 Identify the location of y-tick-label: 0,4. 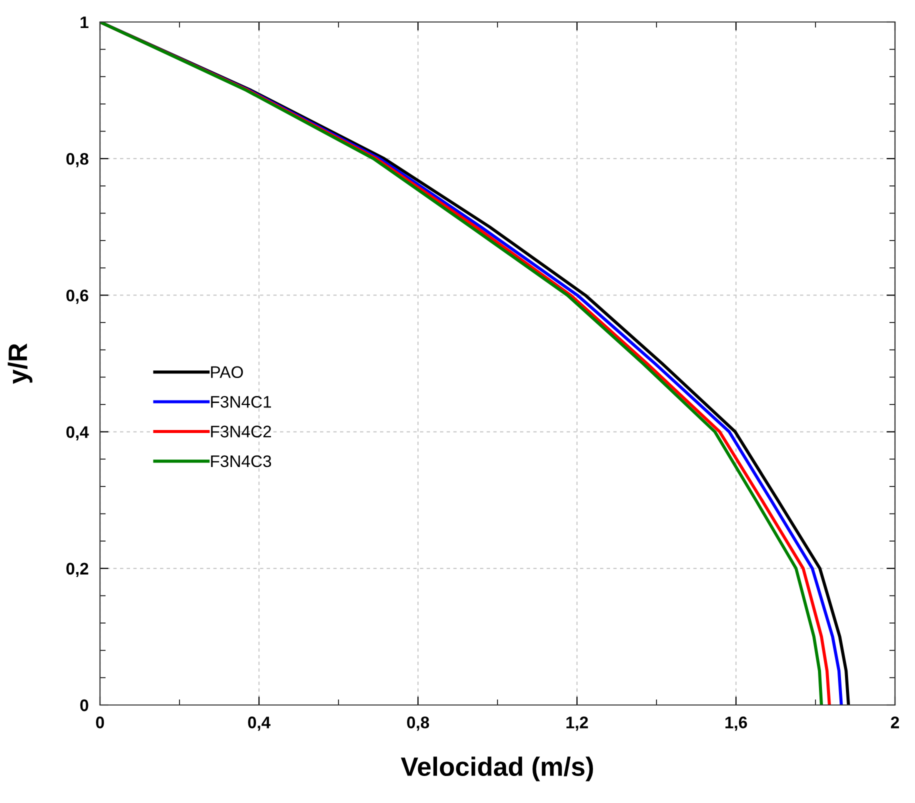
(77, 433).